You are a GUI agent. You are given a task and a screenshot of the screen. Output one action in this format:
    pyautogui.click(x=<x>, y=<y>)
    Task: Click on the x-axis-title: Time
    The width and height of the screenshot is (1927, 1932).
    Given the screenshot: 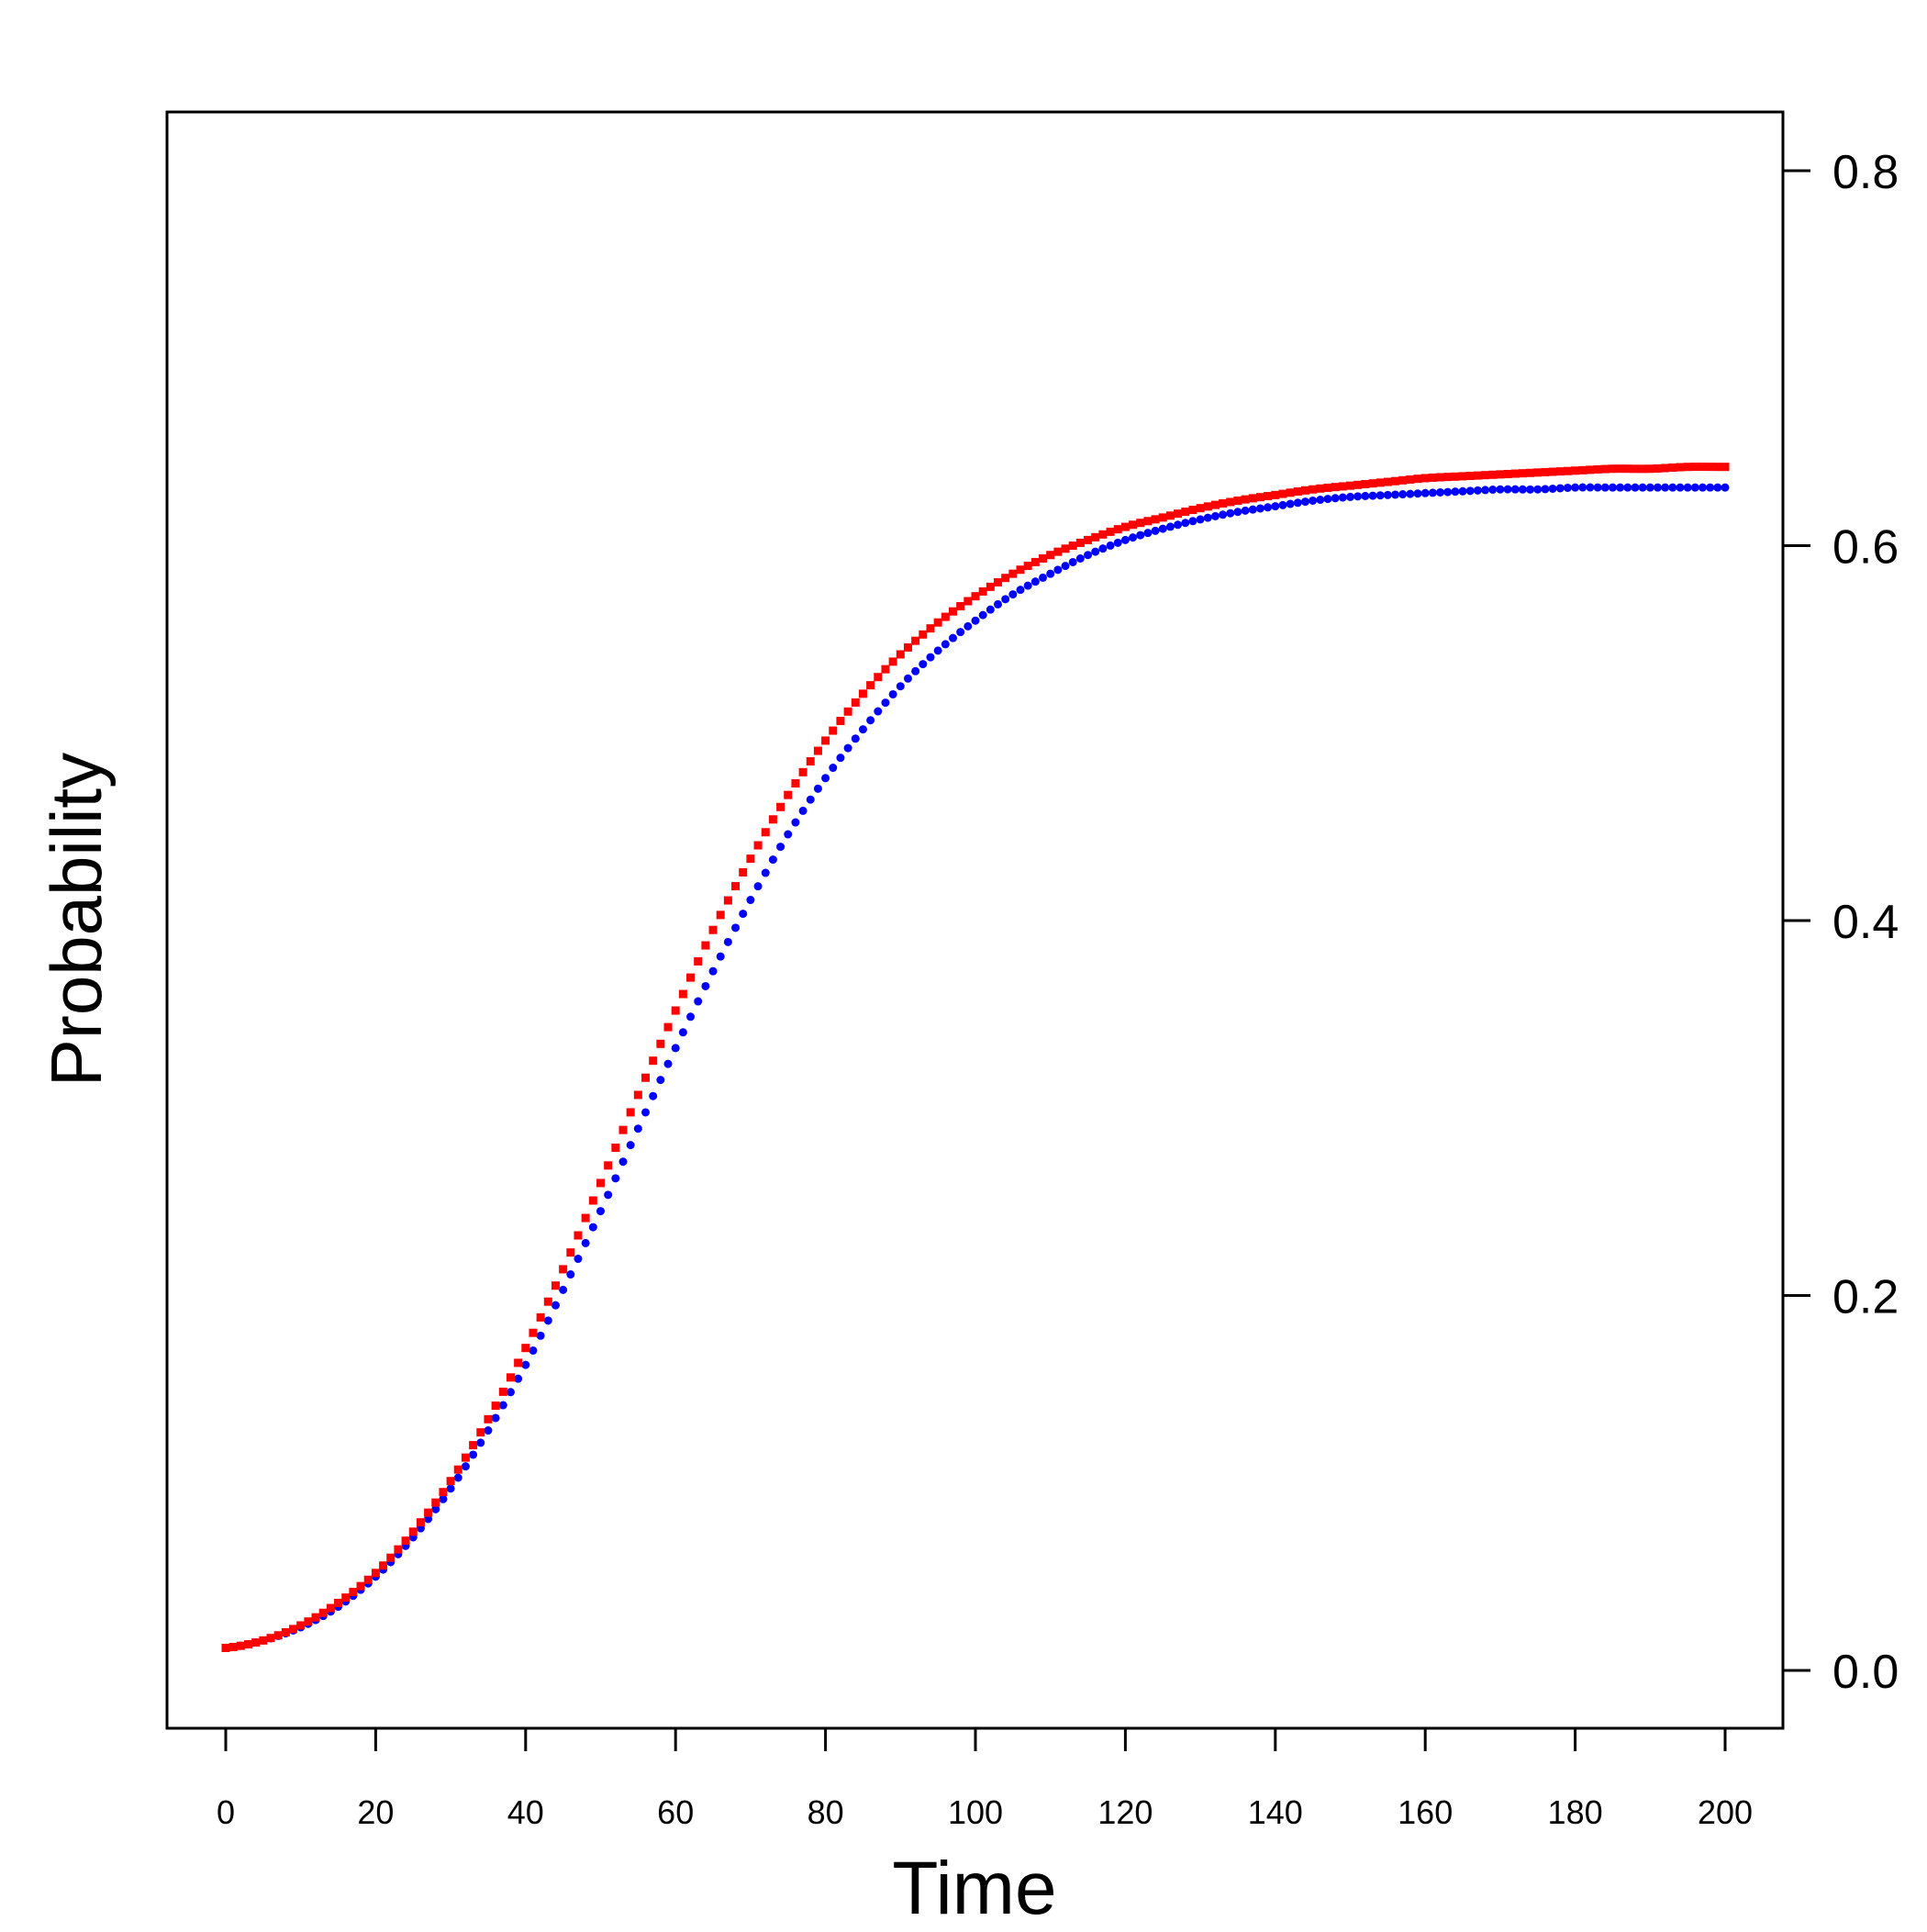 What is the action you would take?
    pyautogui.click(x=974, y=1887)
    